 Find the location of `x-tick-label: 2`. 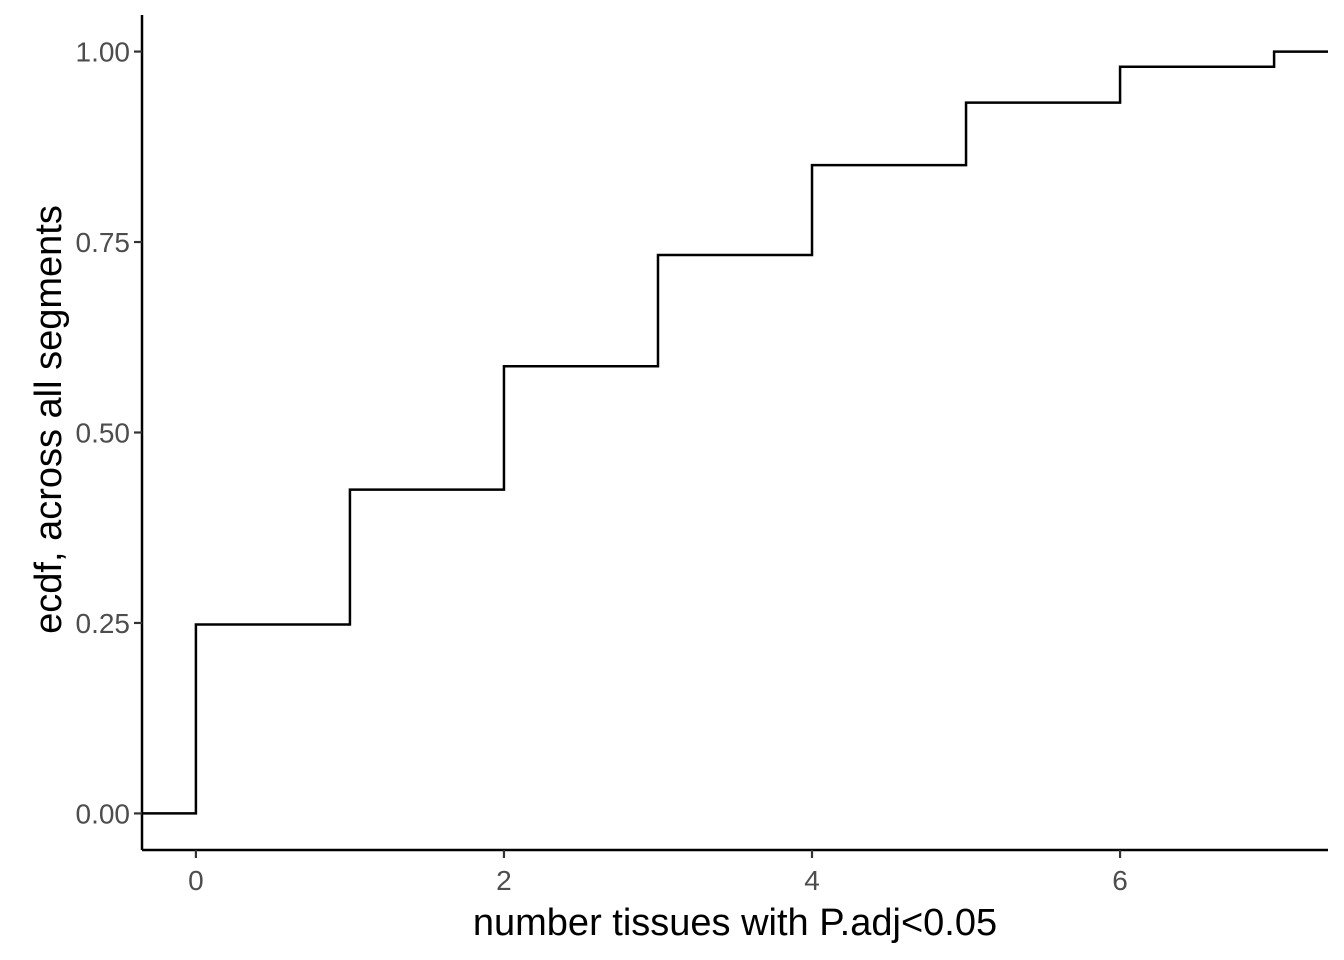

x-tick-label: 2 is located at coordinates (504, 880).